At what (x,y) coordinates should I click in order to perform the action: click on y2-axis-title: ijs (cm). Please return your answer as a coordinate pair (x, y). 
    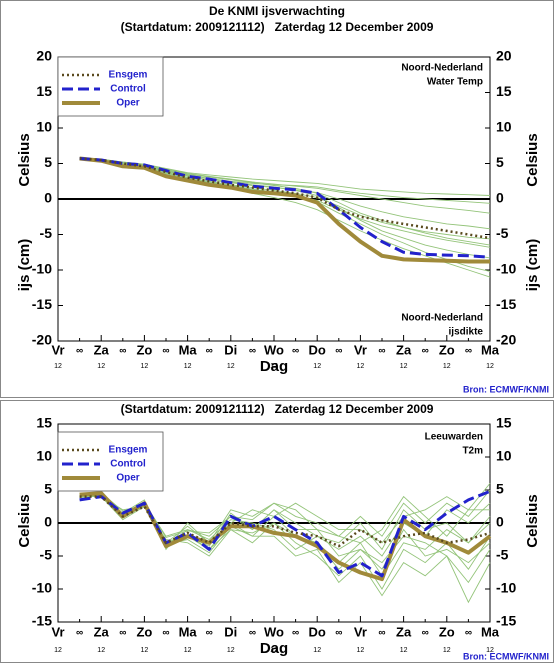
    Looking at the image, I should click on (532, 265).